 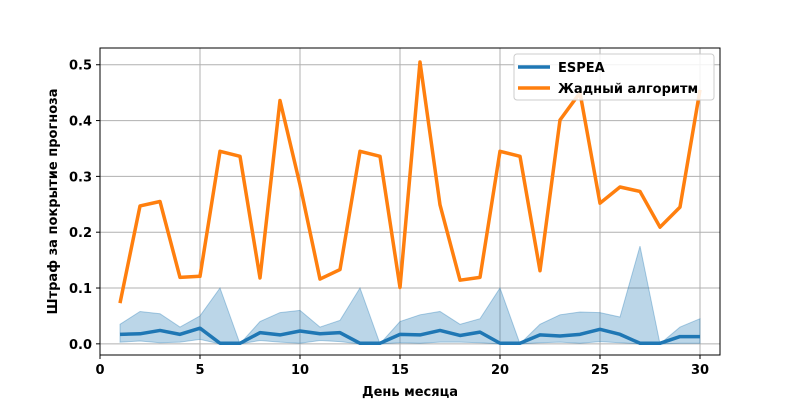 What do you see at coordinates (80, 233) in the screenshot?
I see `y-tick-label: 0.2` at bounding box center [80, 233].